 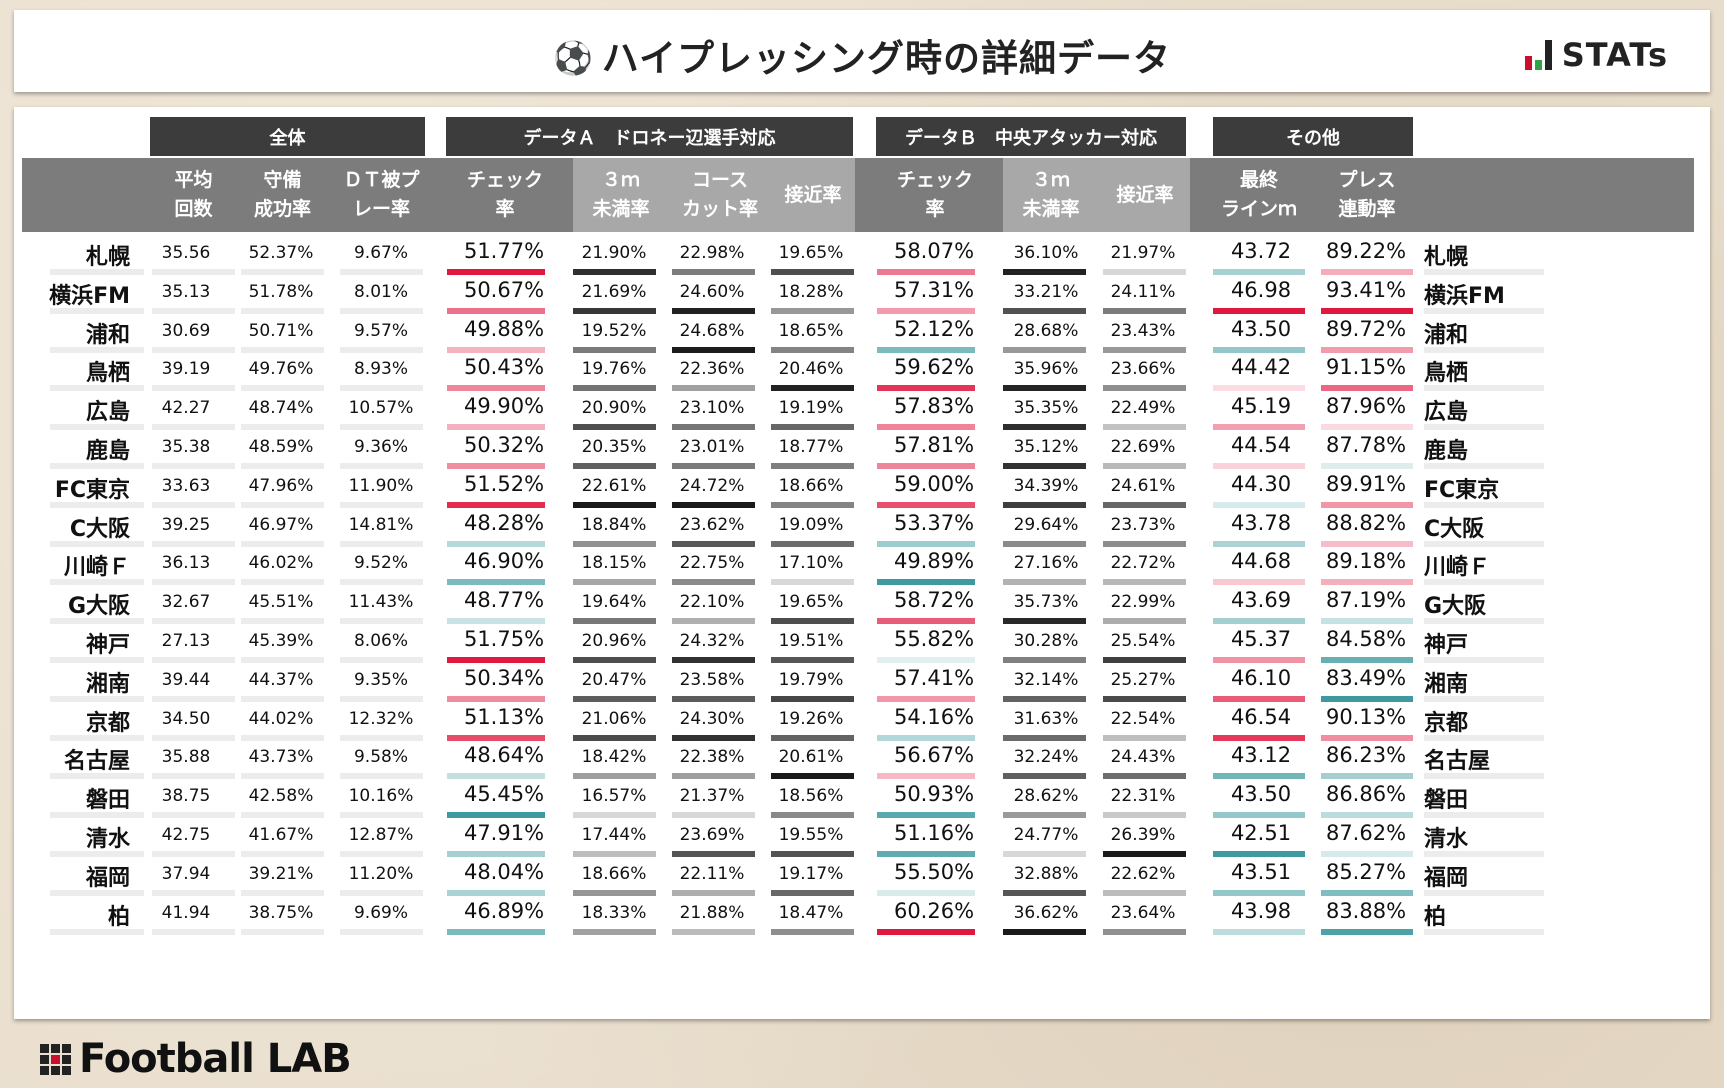 I want to click on title-bar: ⚽ ハイプレッシング時の詳細データ STATs, so click(x=862, y=51).